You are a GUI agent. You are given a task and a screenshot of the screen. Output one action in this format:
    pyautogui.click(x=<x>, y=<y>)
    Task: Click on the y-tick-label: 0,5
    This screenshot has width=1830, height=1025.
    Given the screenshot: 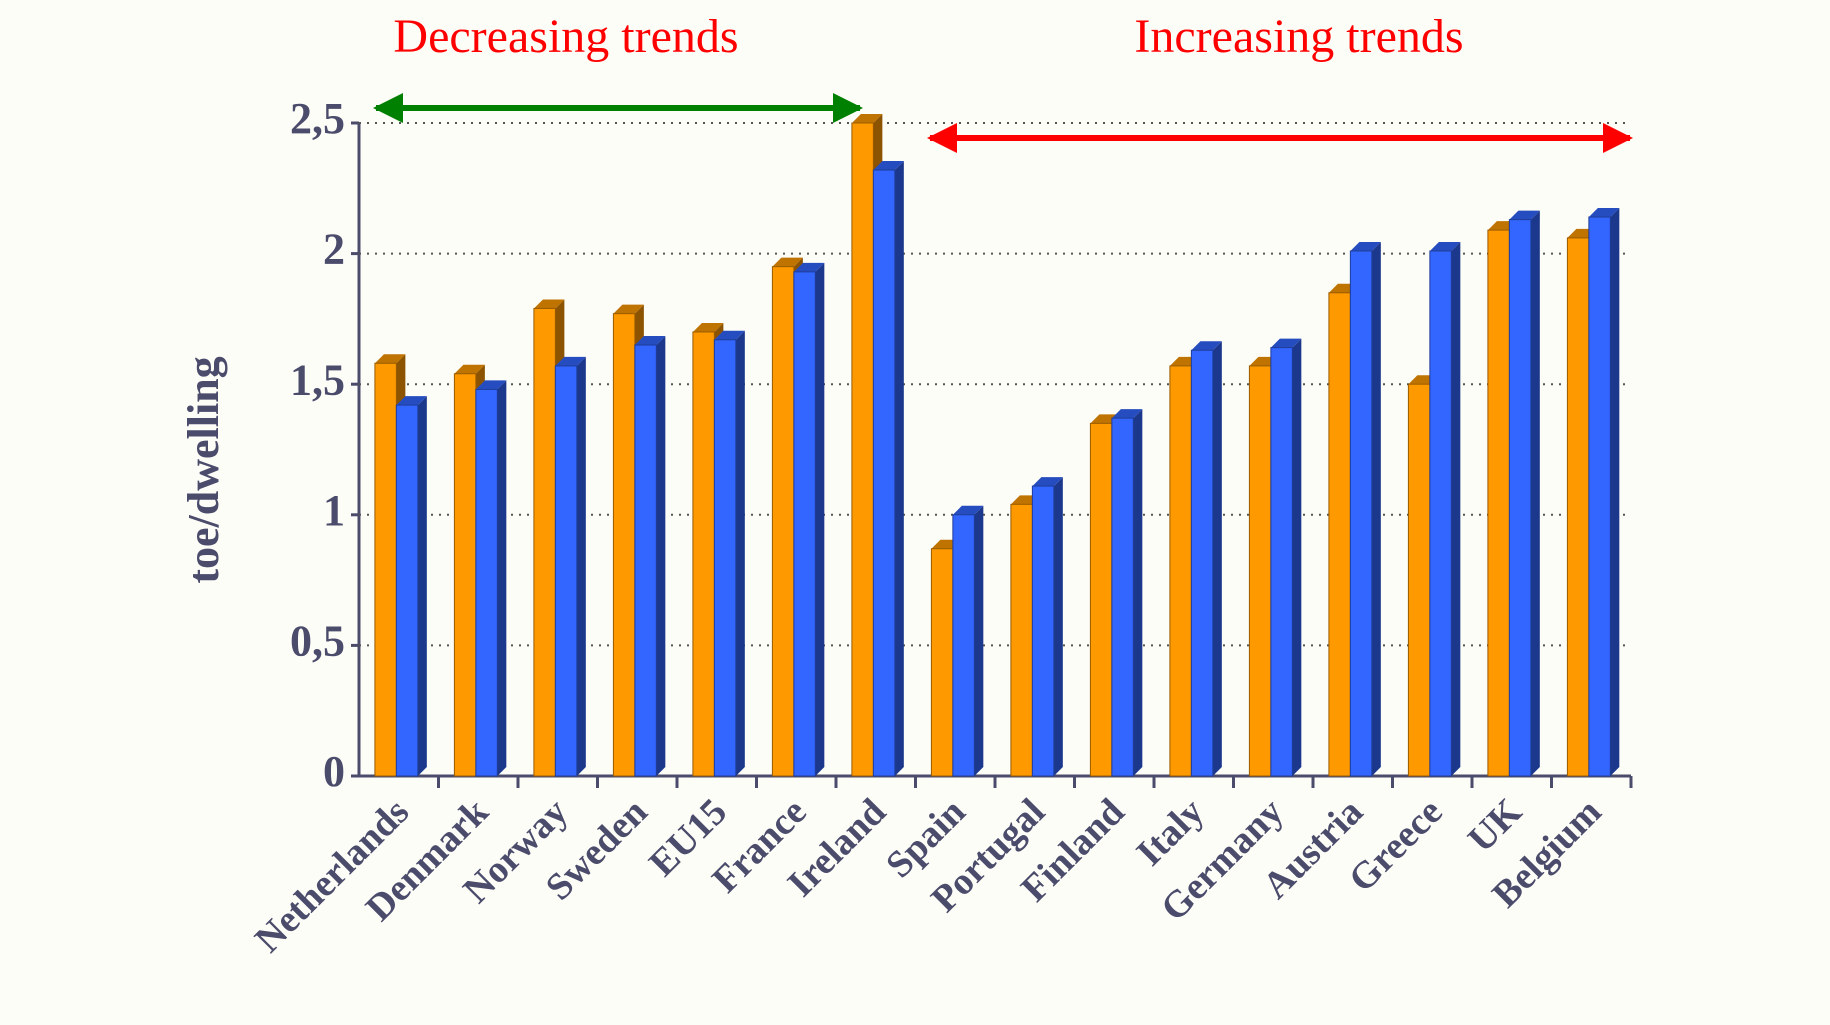 What is the action you would take?
    pyautogui.click(x=317, y=640)
    